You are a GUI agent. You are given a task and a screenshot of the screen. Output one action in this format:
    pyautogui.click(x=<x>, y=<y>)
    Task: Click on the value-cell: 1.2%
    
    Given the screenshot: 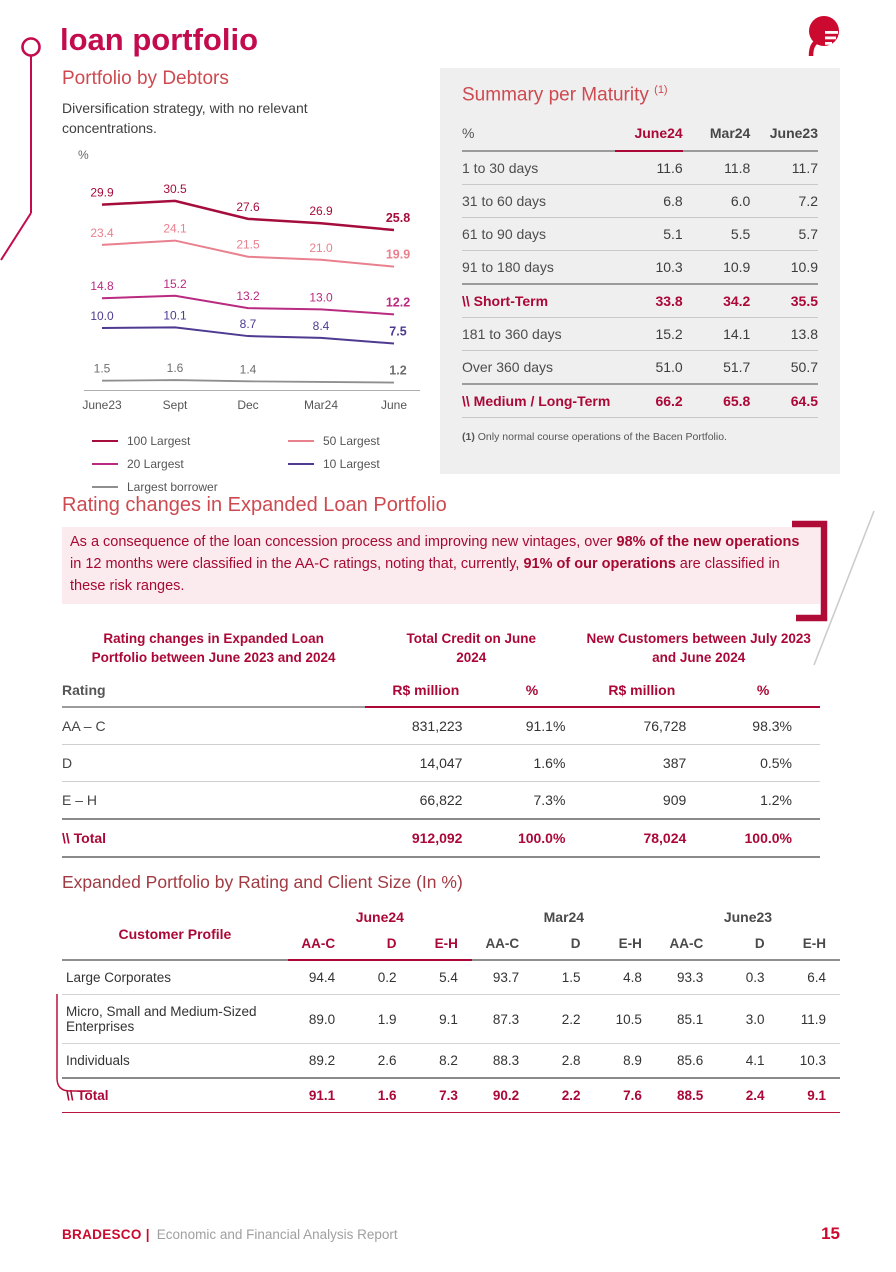 What is the action you would take?
    pyautogui.click(x=763, y=800)
    